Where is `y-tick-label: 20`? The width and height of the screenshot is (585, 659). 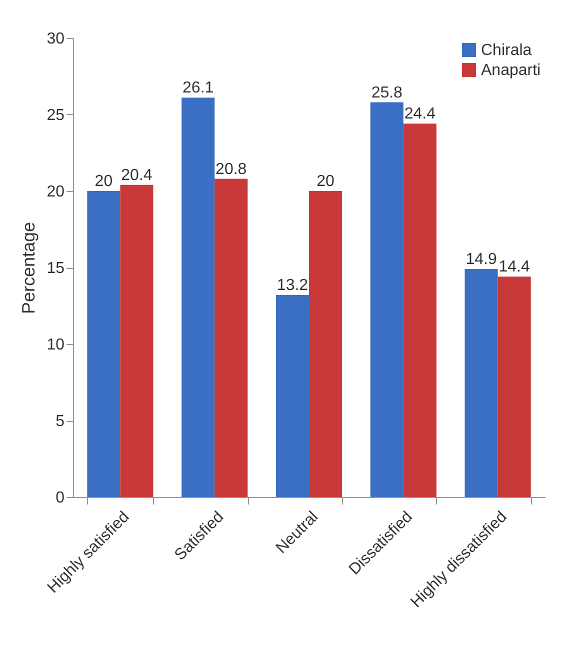
y-tick-label: 20 is located at coordinates (55, 192).